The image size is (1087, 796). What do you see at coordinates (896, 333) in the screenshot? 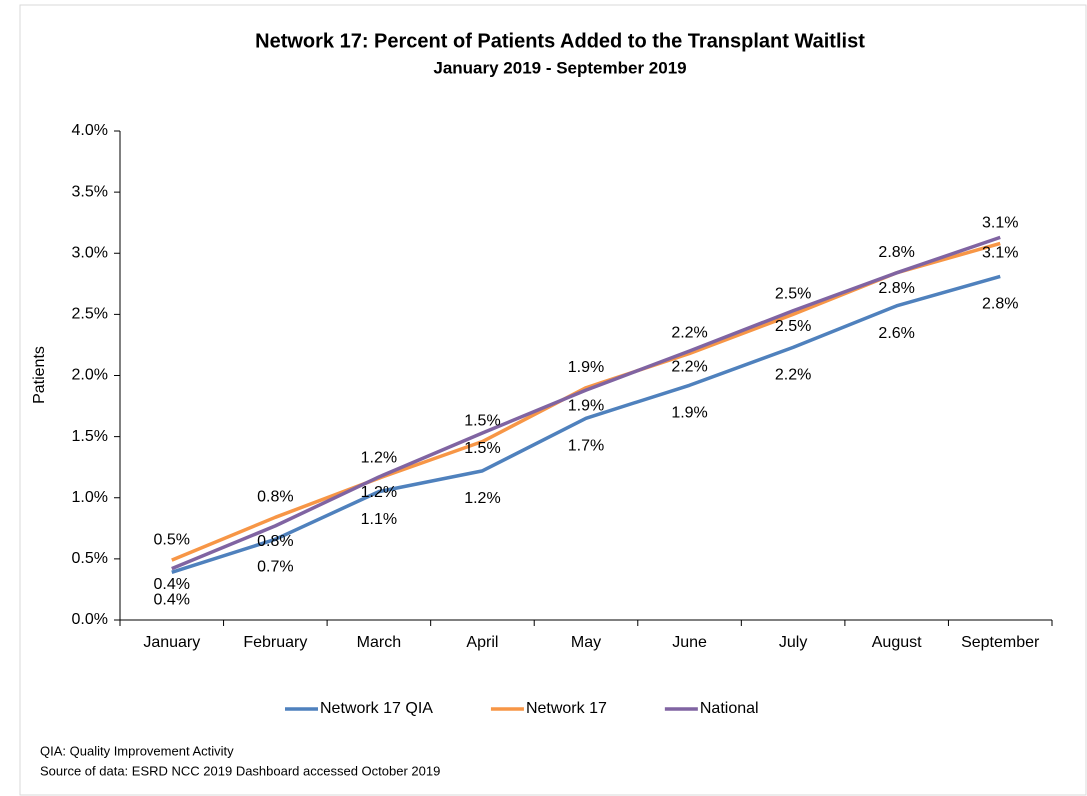
I see `data-label: 2.6%` at bounding box center [896, 333].